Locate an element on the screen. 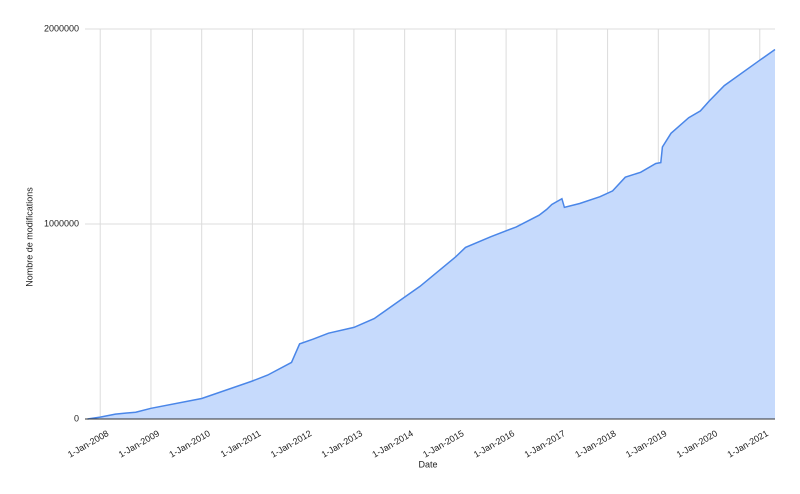 Image resolution: width=800 pixels, height=494 pixels. x-tick-label: 1-Jan-2019 is located at coordinates (646, 443).